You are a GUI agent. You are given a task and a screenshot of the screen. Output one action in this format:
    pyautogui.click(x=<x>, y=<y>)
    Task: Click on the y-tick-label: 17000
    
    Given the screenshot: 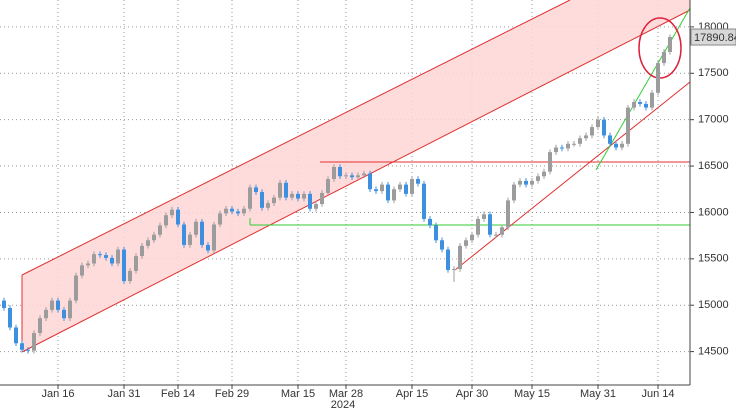 What is the action you would take?
    pyautogui.click(x=713, y=120)
    